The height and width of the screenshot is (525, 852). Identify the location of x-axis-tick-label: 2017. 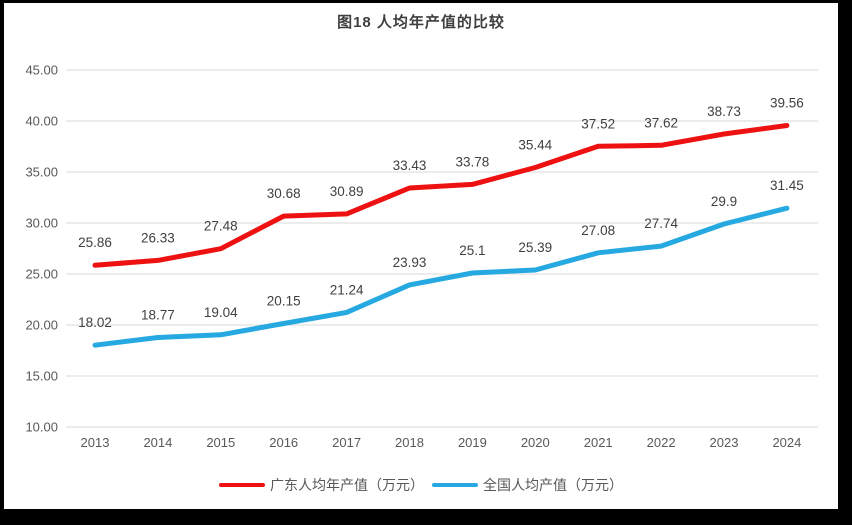
(346, 442).